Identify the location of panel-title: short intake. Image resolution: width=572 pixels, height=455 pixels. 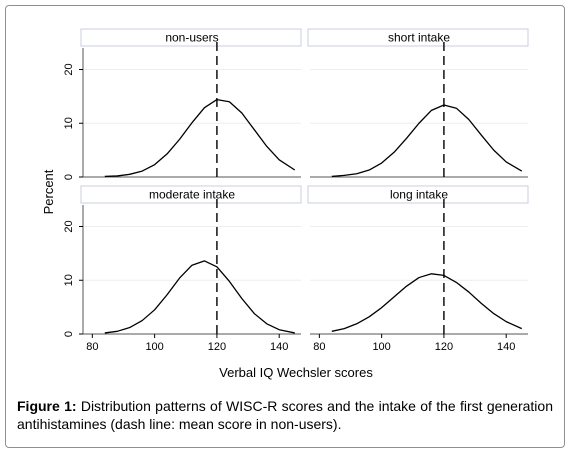
(419, 38).